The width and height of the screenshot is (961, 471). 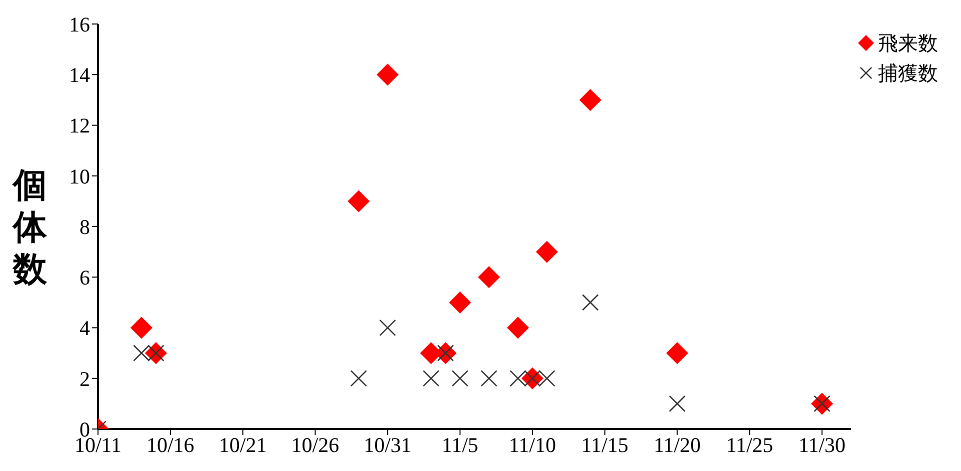 I want to click on y-tick-label: 14, so click(x=79, y=75).